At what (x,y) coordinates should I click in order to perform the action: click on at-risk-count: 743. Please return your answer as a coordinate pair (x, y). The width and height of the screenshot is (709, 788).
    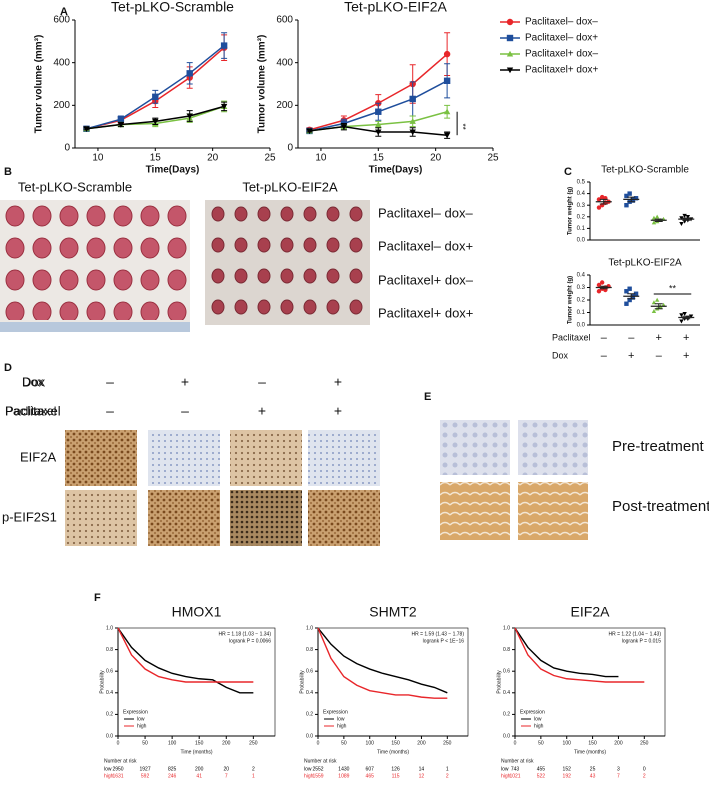
    Looking at the image, I should click on (515, 769).